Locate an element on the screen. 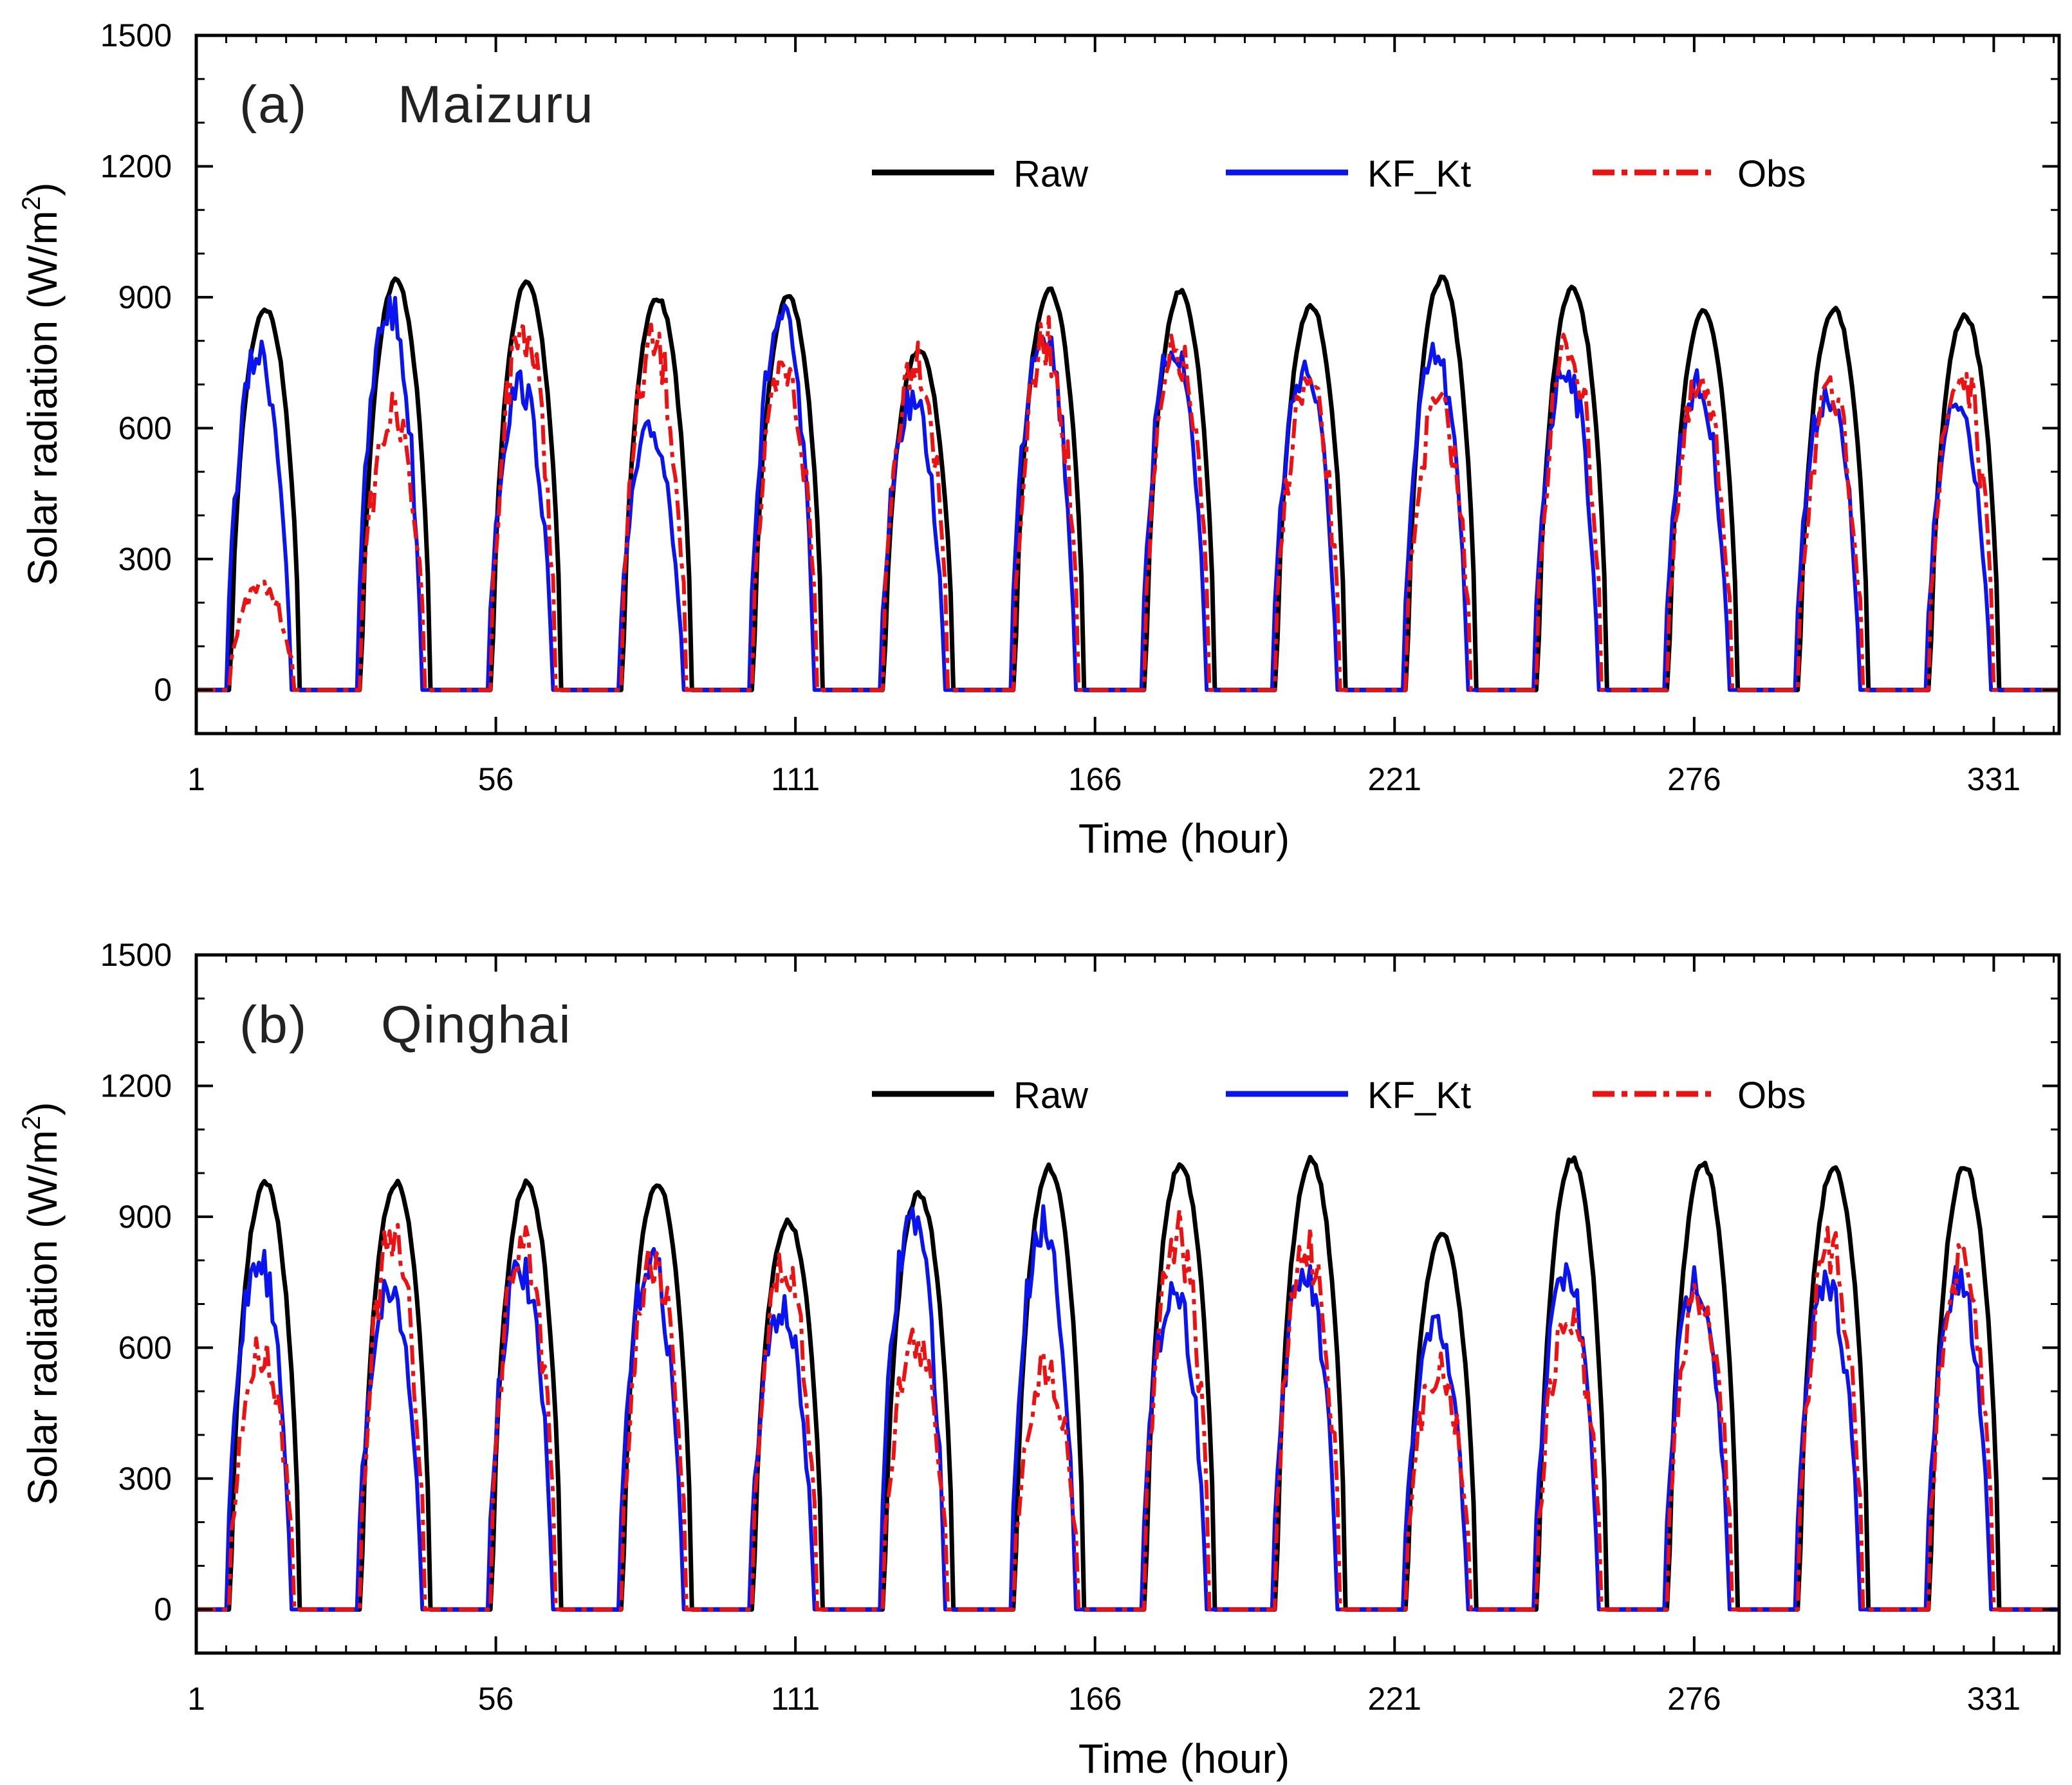  legend-label-obs-a: Obs is located at coordinates (1771, 174).